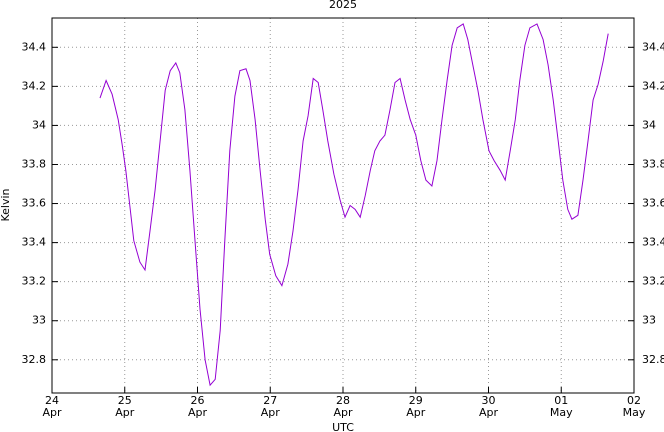 This screenshot has width=664, height=432. What do you see at coordinates (343, 406) in the screenshot?
I see `x-tick-label: 28 Apr` at bounding box center [343, 406].